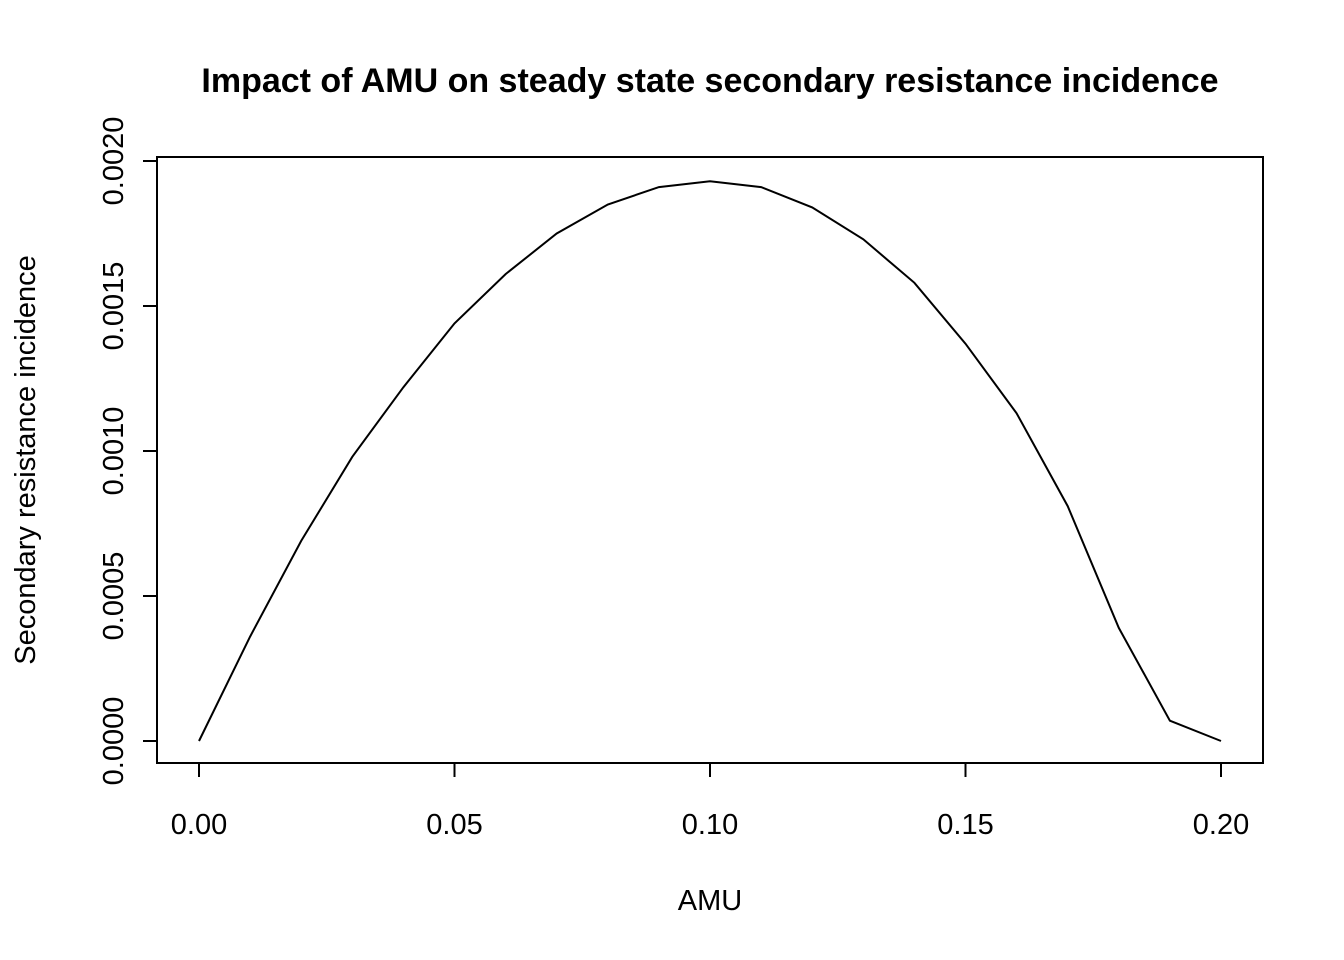 This screenshot has height=960, width=1344. Describe the element at coordinates (710, 901) in the screenshot. I see `x-axis-label: AMU` at that location.